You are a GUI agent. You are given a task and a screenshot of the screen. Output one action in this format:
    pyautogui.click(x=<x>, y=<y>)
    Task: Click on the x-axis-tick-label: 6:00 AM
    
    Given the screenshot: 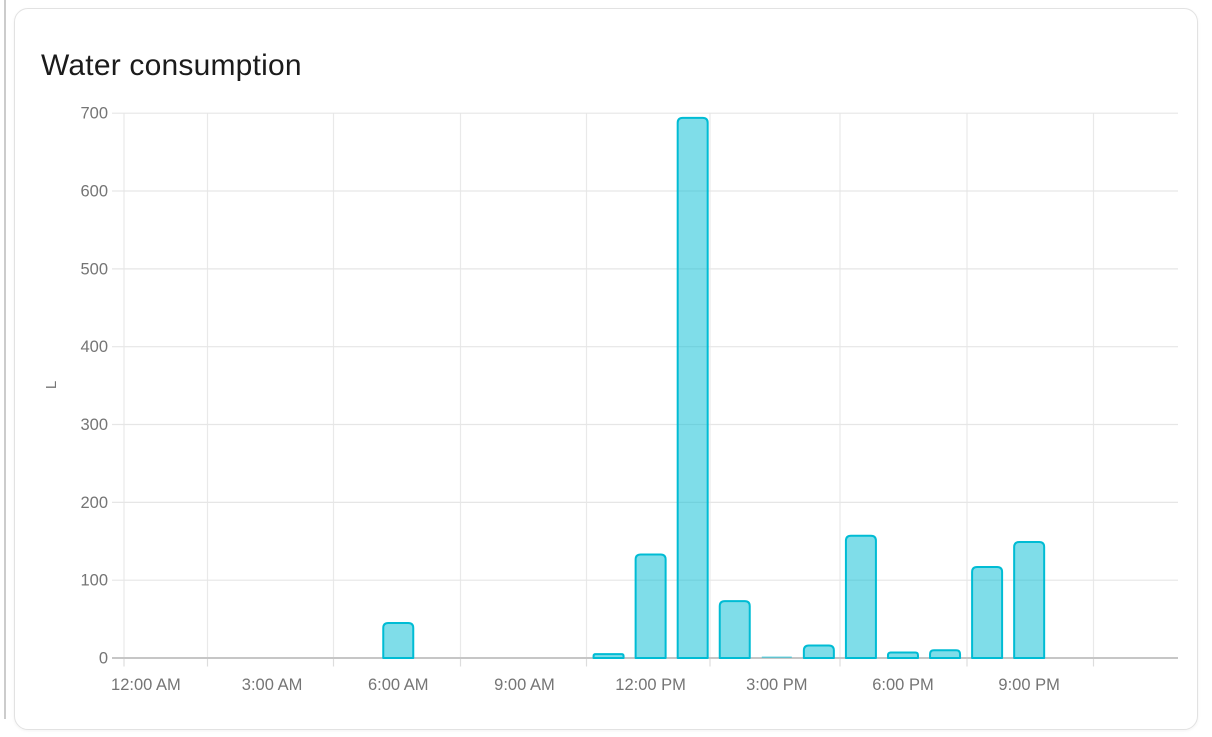 What is the action you would take?
    pyautogui.click(x=398, y=685)
    